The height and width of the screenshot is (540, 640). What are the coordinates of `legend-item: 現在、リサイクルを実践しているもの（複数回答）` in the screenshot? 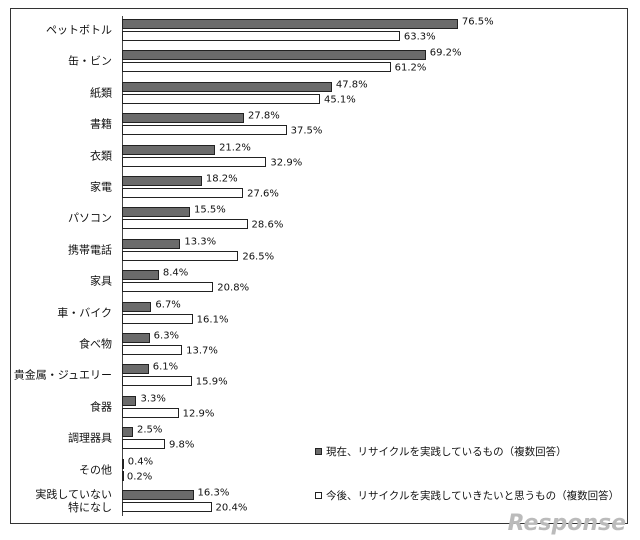 It's located at (441, 451).